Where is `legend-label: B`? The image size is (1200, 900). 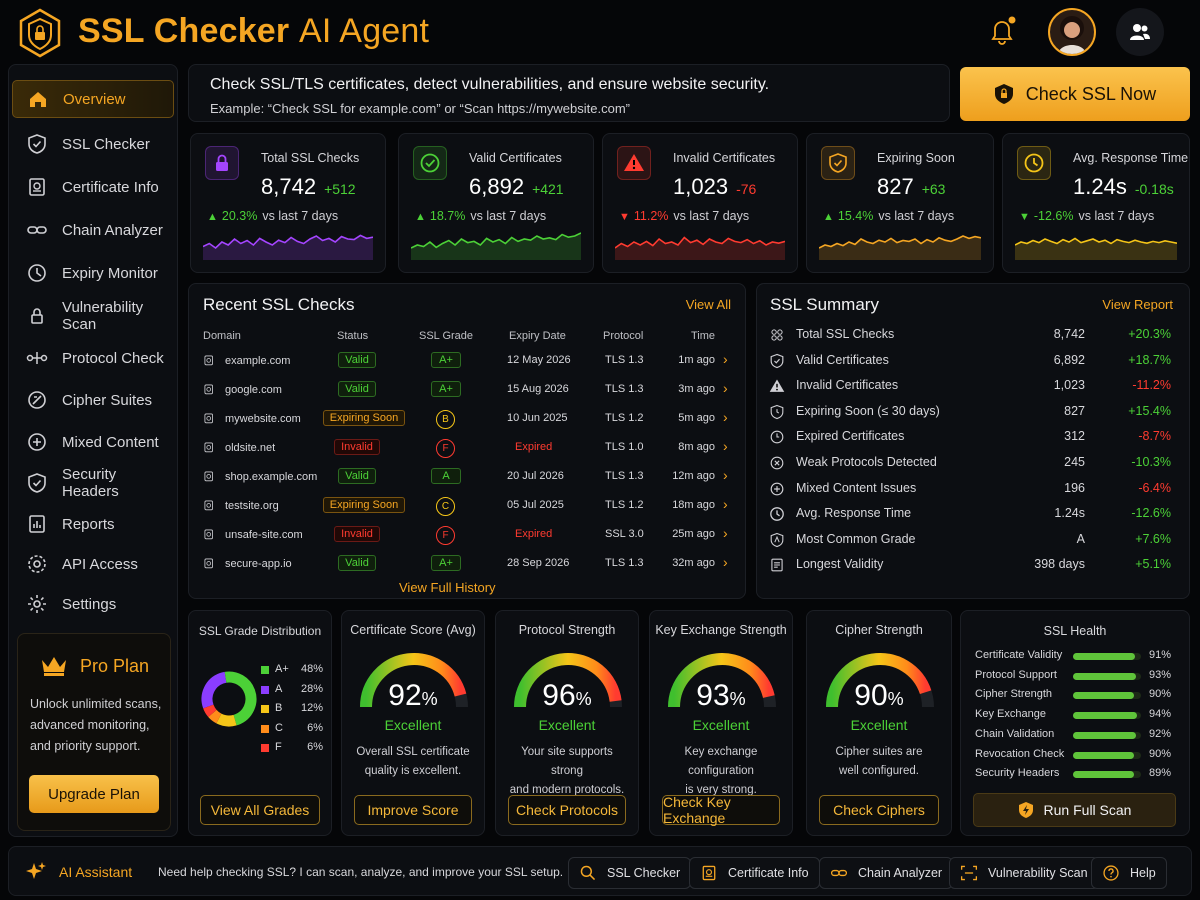 legend-label: B is located at coordinates (279, 708).